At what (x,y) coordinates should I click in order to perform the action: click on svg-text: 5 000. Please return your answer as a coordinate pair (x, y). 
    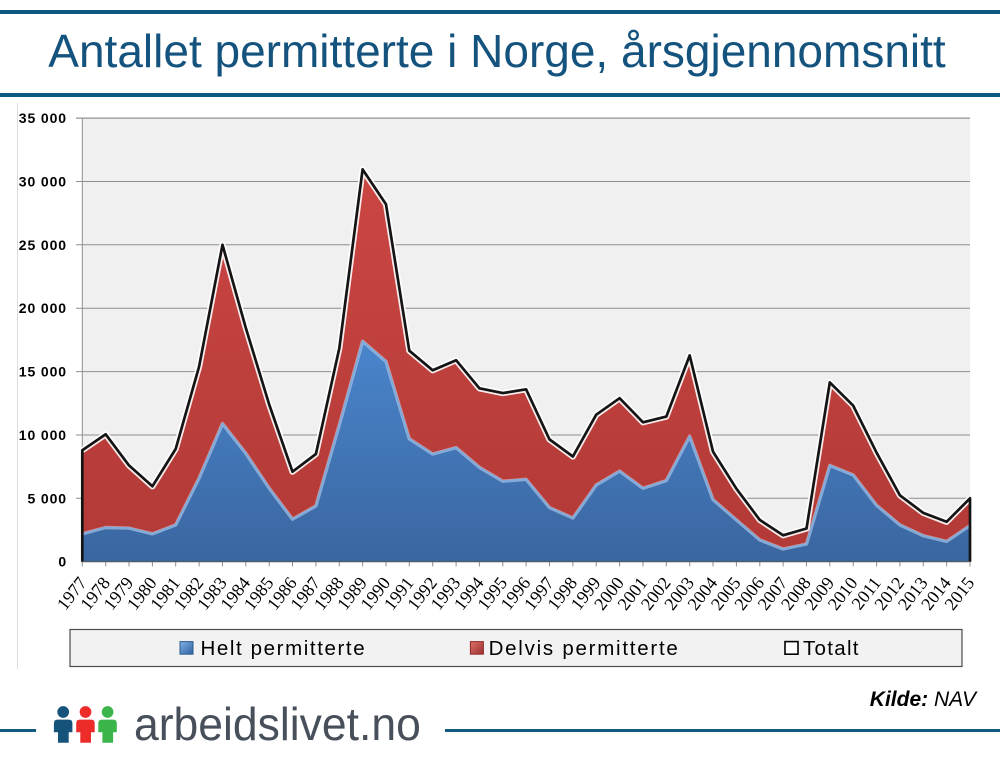
    Looking at the image, I should click on (47, 498).